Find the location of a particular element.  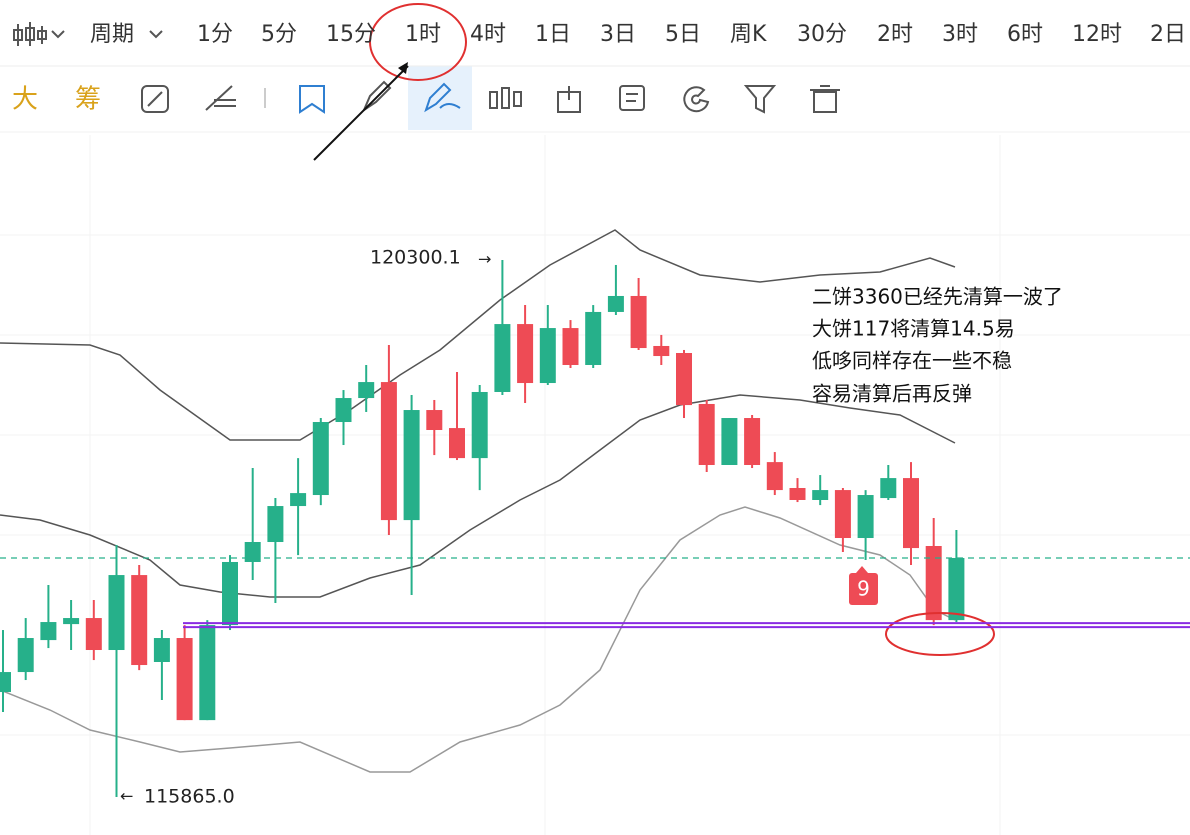

tool-chou: 筹 is located at coordinates (88, 100).